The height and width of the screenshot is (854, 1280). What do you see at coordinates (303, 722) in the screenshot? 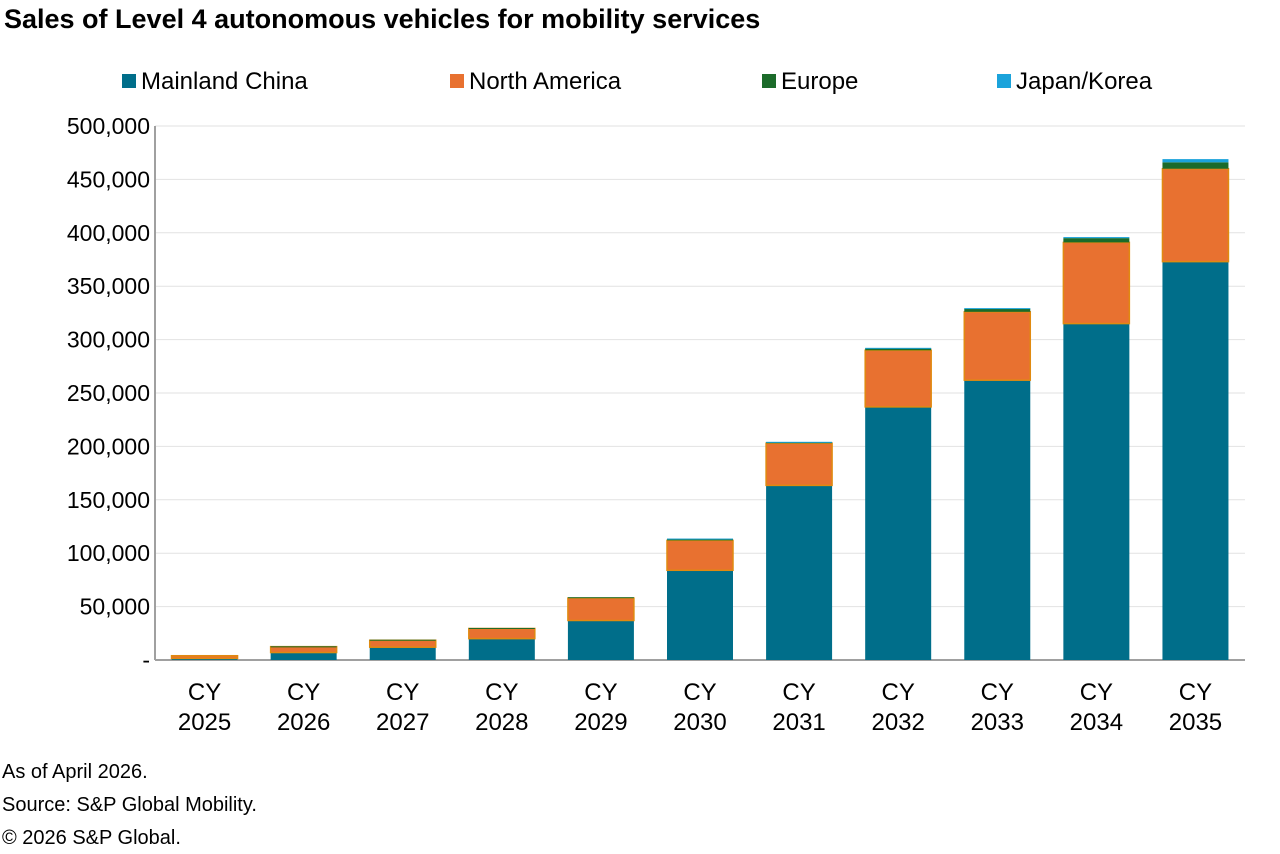
I see `x-tick-label: 2026` at bounding box center [303, 722].